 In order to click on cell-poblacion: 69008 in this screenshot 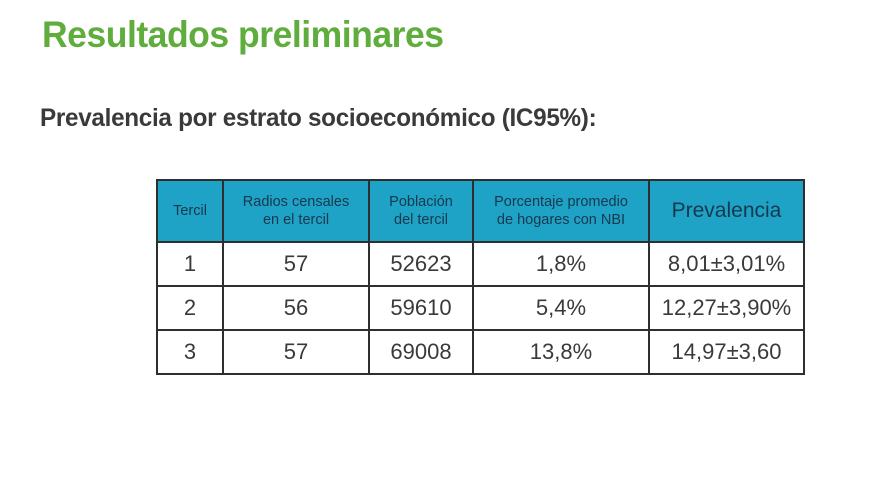, I will do `click(421, 352)`.